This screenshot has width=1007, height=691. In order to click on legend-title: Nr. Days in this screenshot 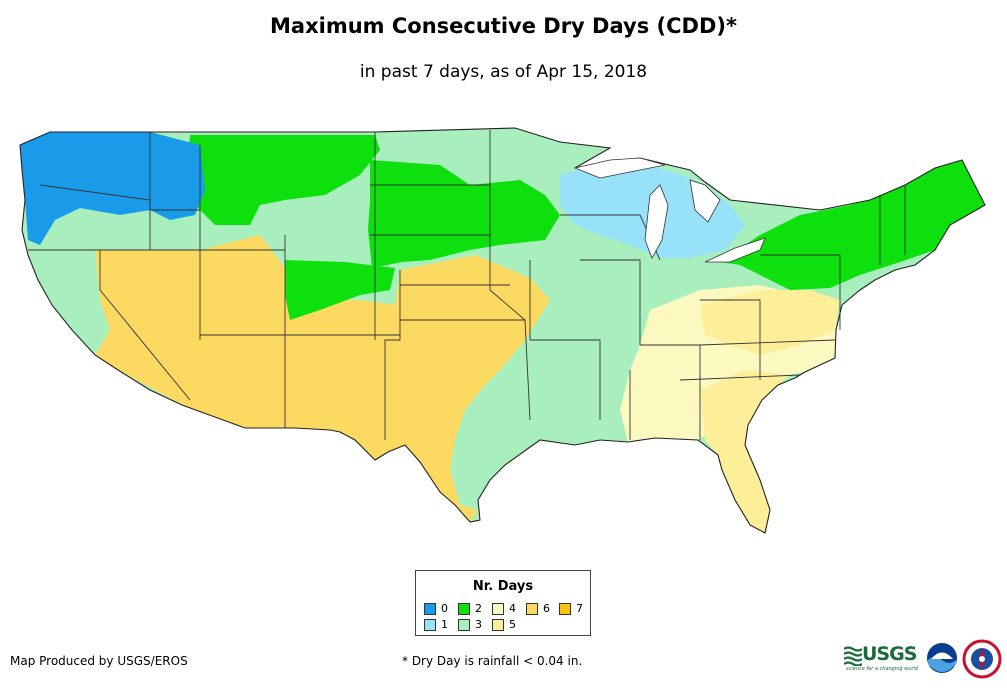, I will do `click(503, 586)`.